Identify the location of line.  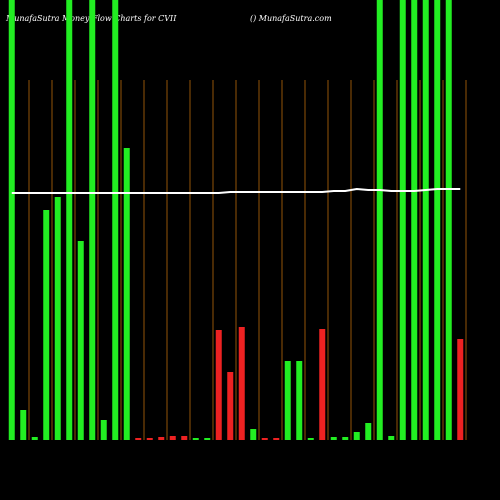
(236, 190).